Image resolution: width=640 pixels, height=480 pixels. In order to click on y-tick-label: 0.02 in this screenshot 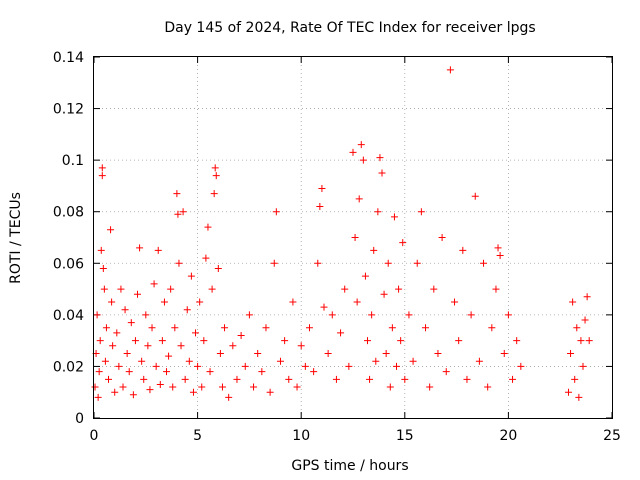, I will do `click(68, 367)`.